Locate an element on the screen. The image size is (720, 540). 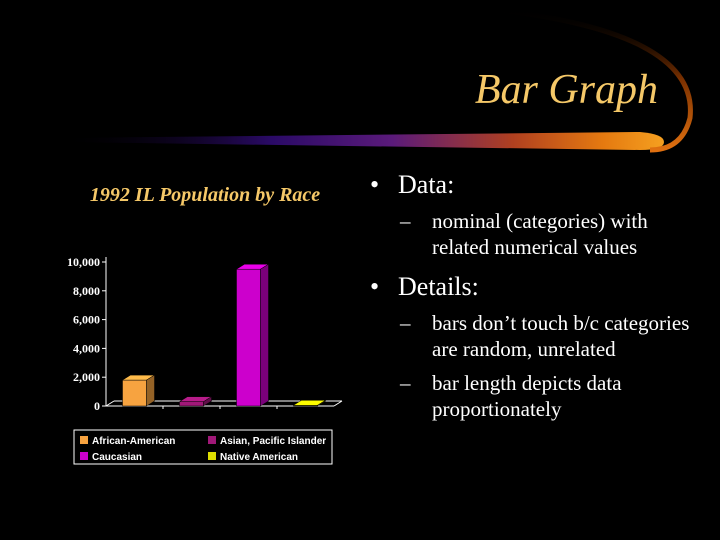
slide-title: Bar Graph is located at coordinates (566, 90).